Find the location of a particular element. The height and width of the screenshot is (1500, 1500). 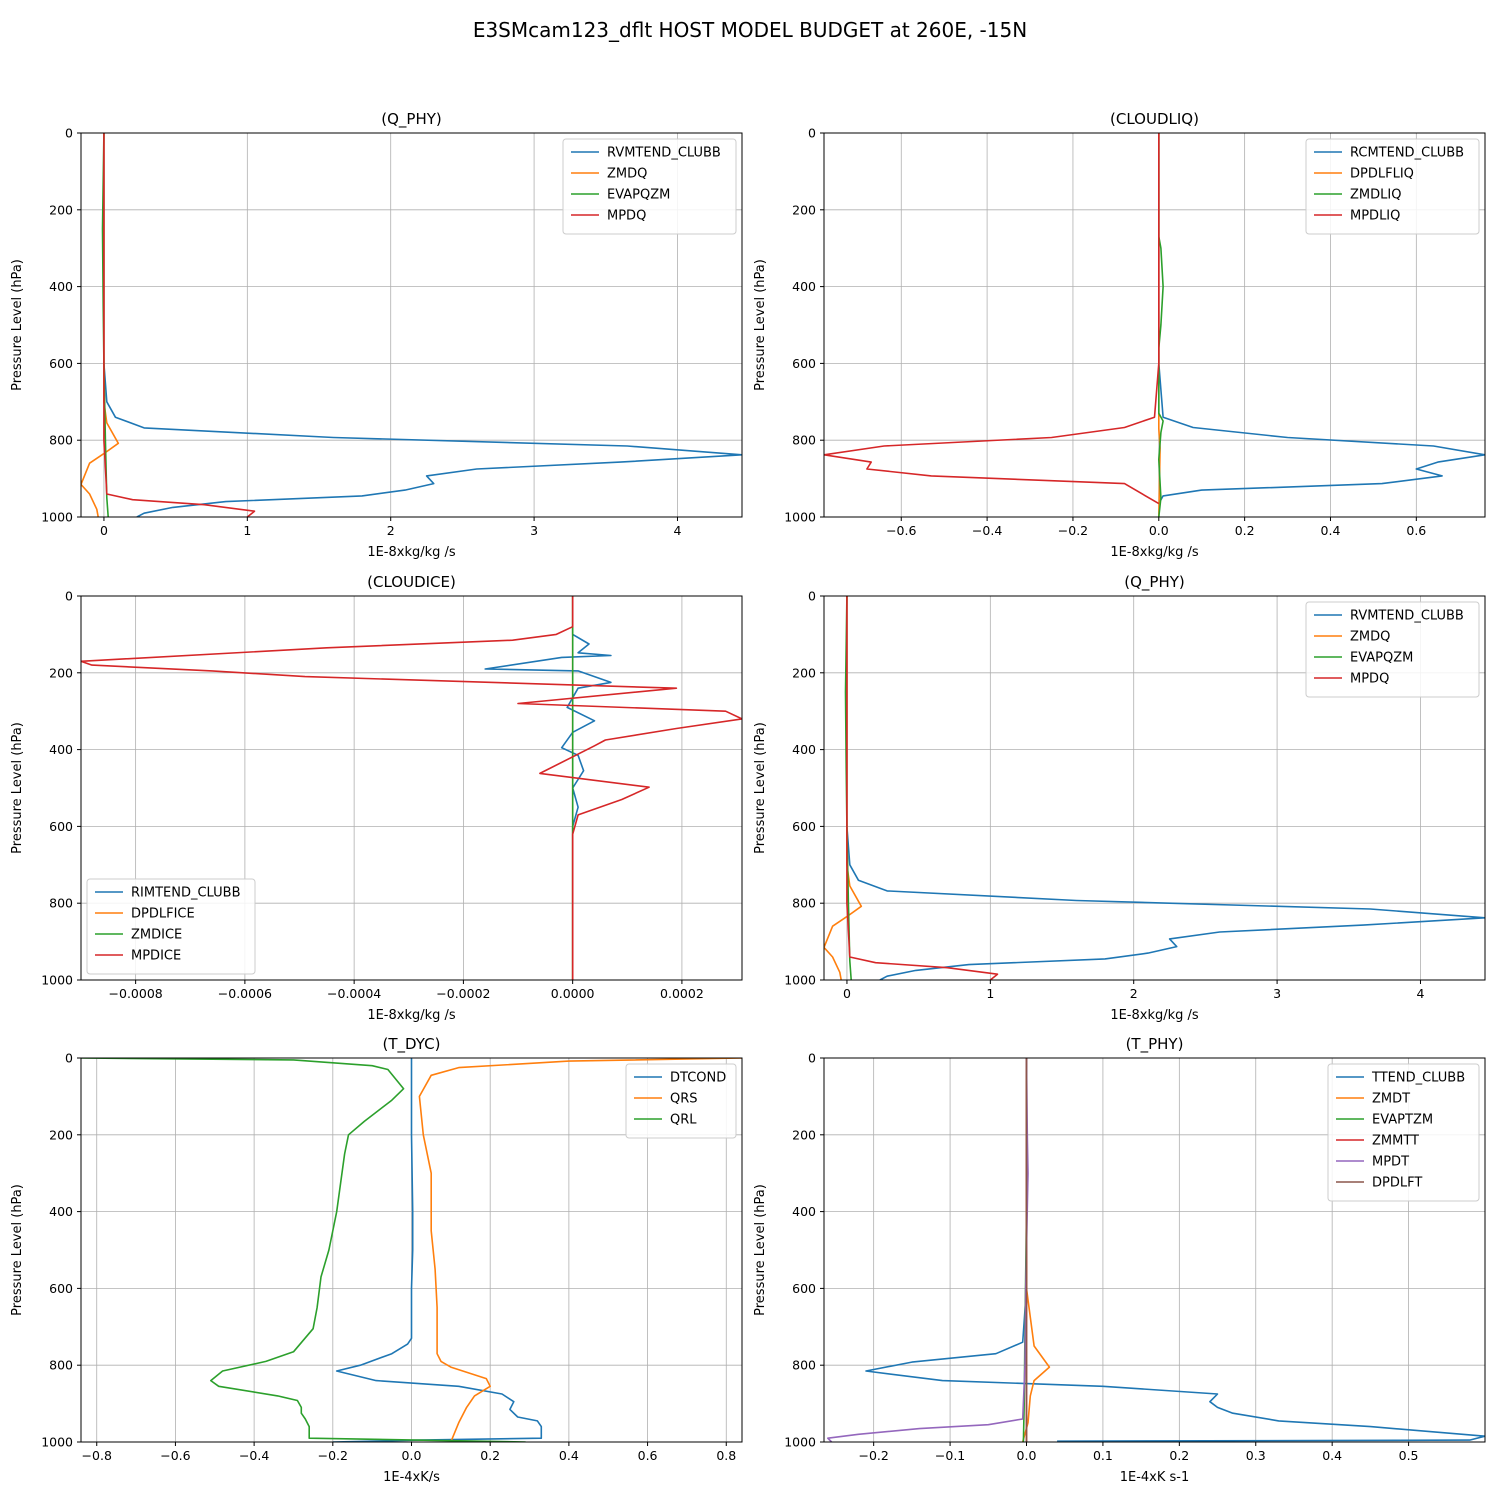

legend: RIMTEND_CLUBB DPDLFICE ZMDICE MPDICE is located at coordinates (171, 926).